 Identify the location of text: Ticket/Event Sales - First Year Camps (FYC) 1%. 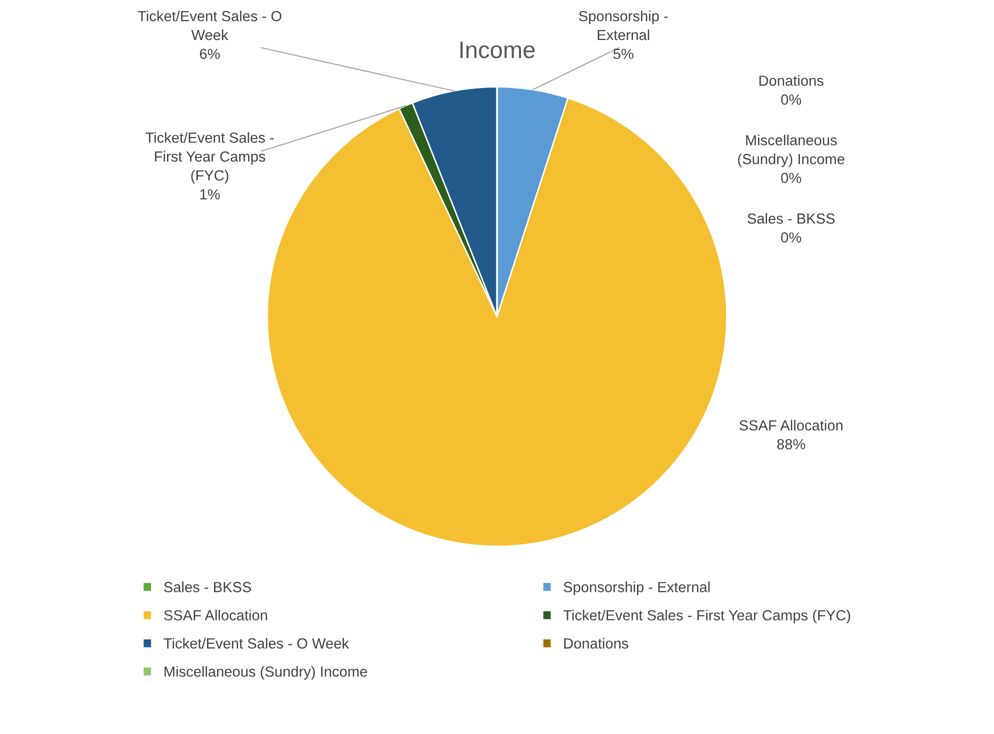
(210, 166).